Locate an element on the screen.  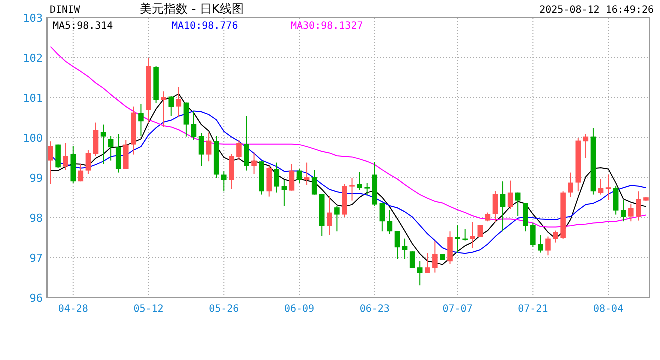
x-tick-label: 04-28 is located at coordinates (73, 309).